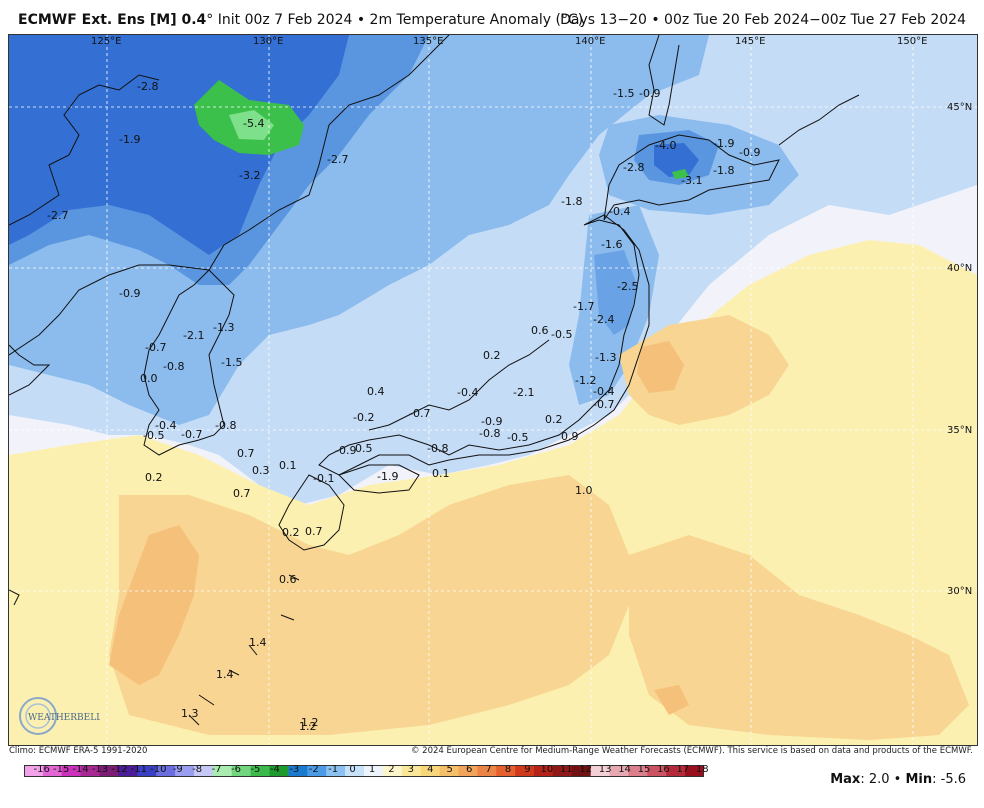  What do you see at coordinates (584, 490) in the screenshot?
I see `value-label: 1.0` at bounding box center [584, 490].